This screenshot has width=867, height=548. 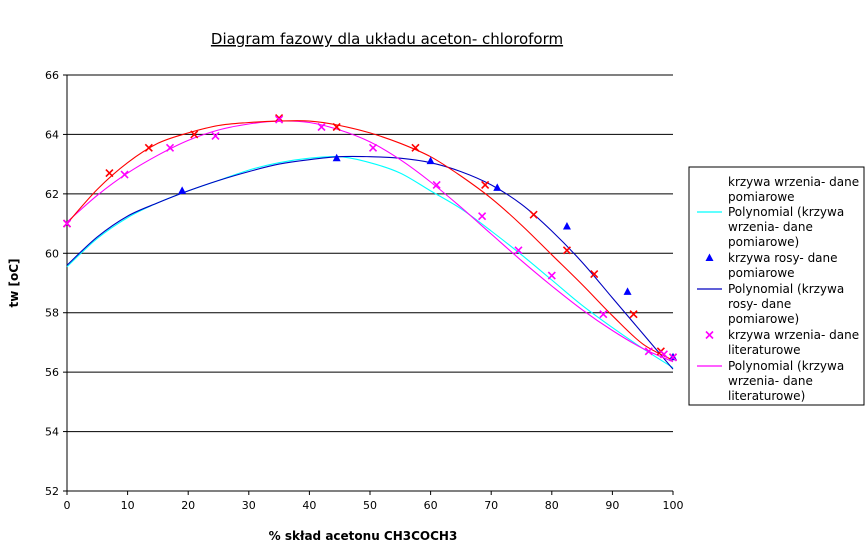 What do you see at coordinates (52, 313) in the screenshot?
I see `y-tick-label: 58` at bounding box center [52, 313].